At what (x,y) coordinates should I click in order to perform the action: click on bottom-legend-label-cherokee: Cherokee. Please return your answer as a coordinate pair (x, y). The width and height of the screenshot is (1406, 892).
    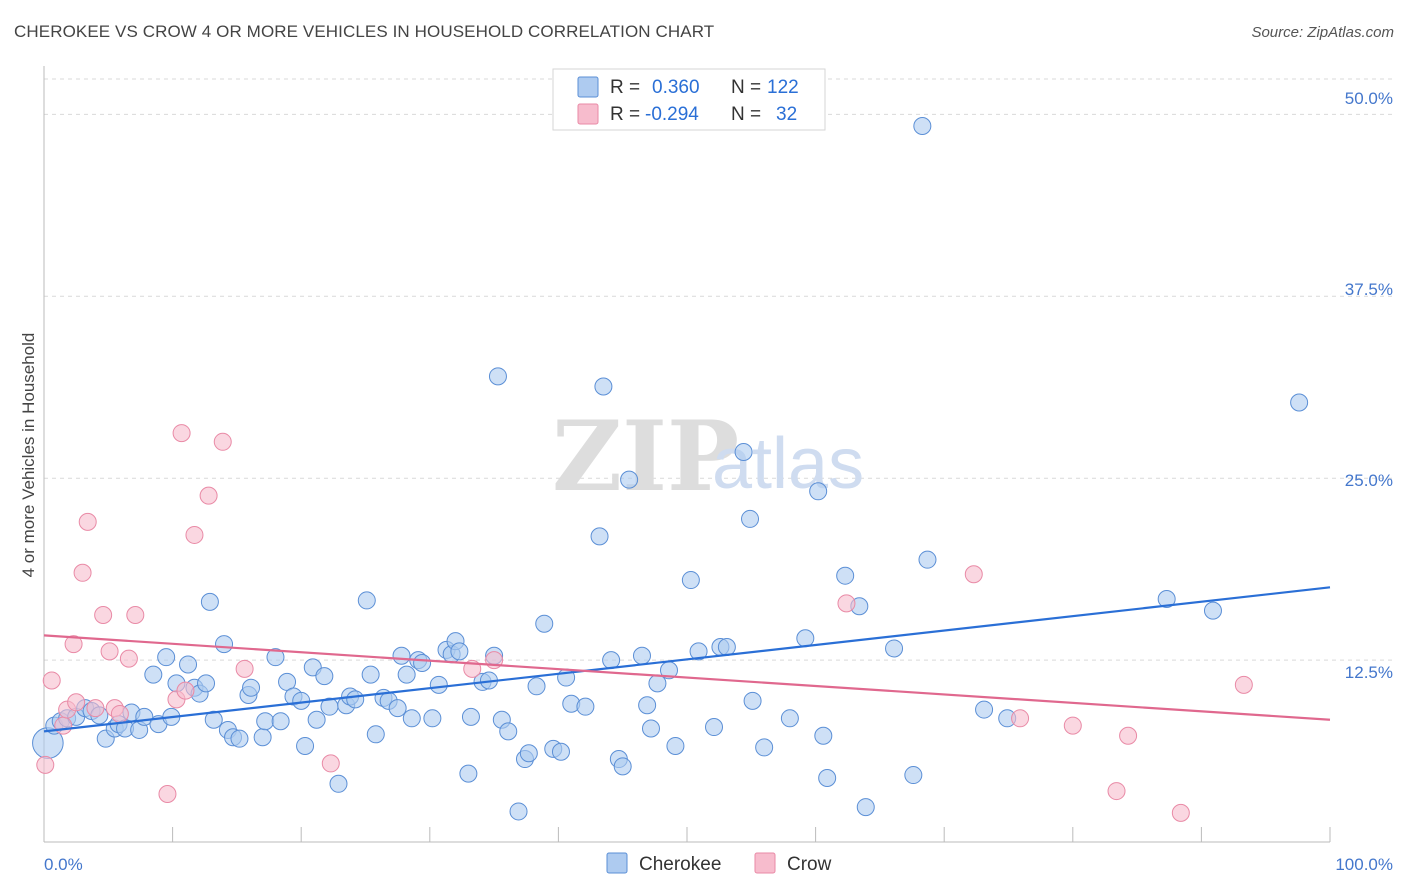
    Looking at the image, I should click on (680, 864).